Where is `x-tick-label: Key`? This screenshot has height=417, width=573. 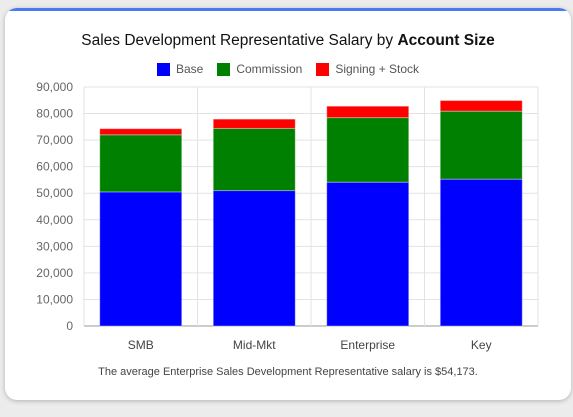 x-tick-label: Key is located at coordinates (481, 345).